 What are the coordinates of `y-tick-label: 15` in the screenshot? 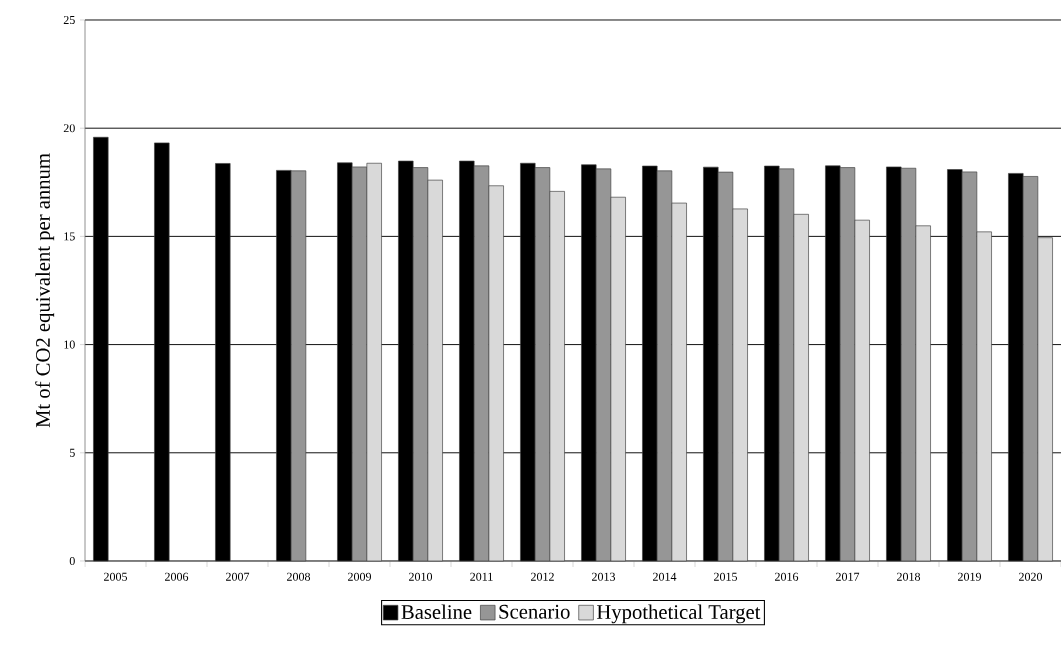 It's located at (69, 236).